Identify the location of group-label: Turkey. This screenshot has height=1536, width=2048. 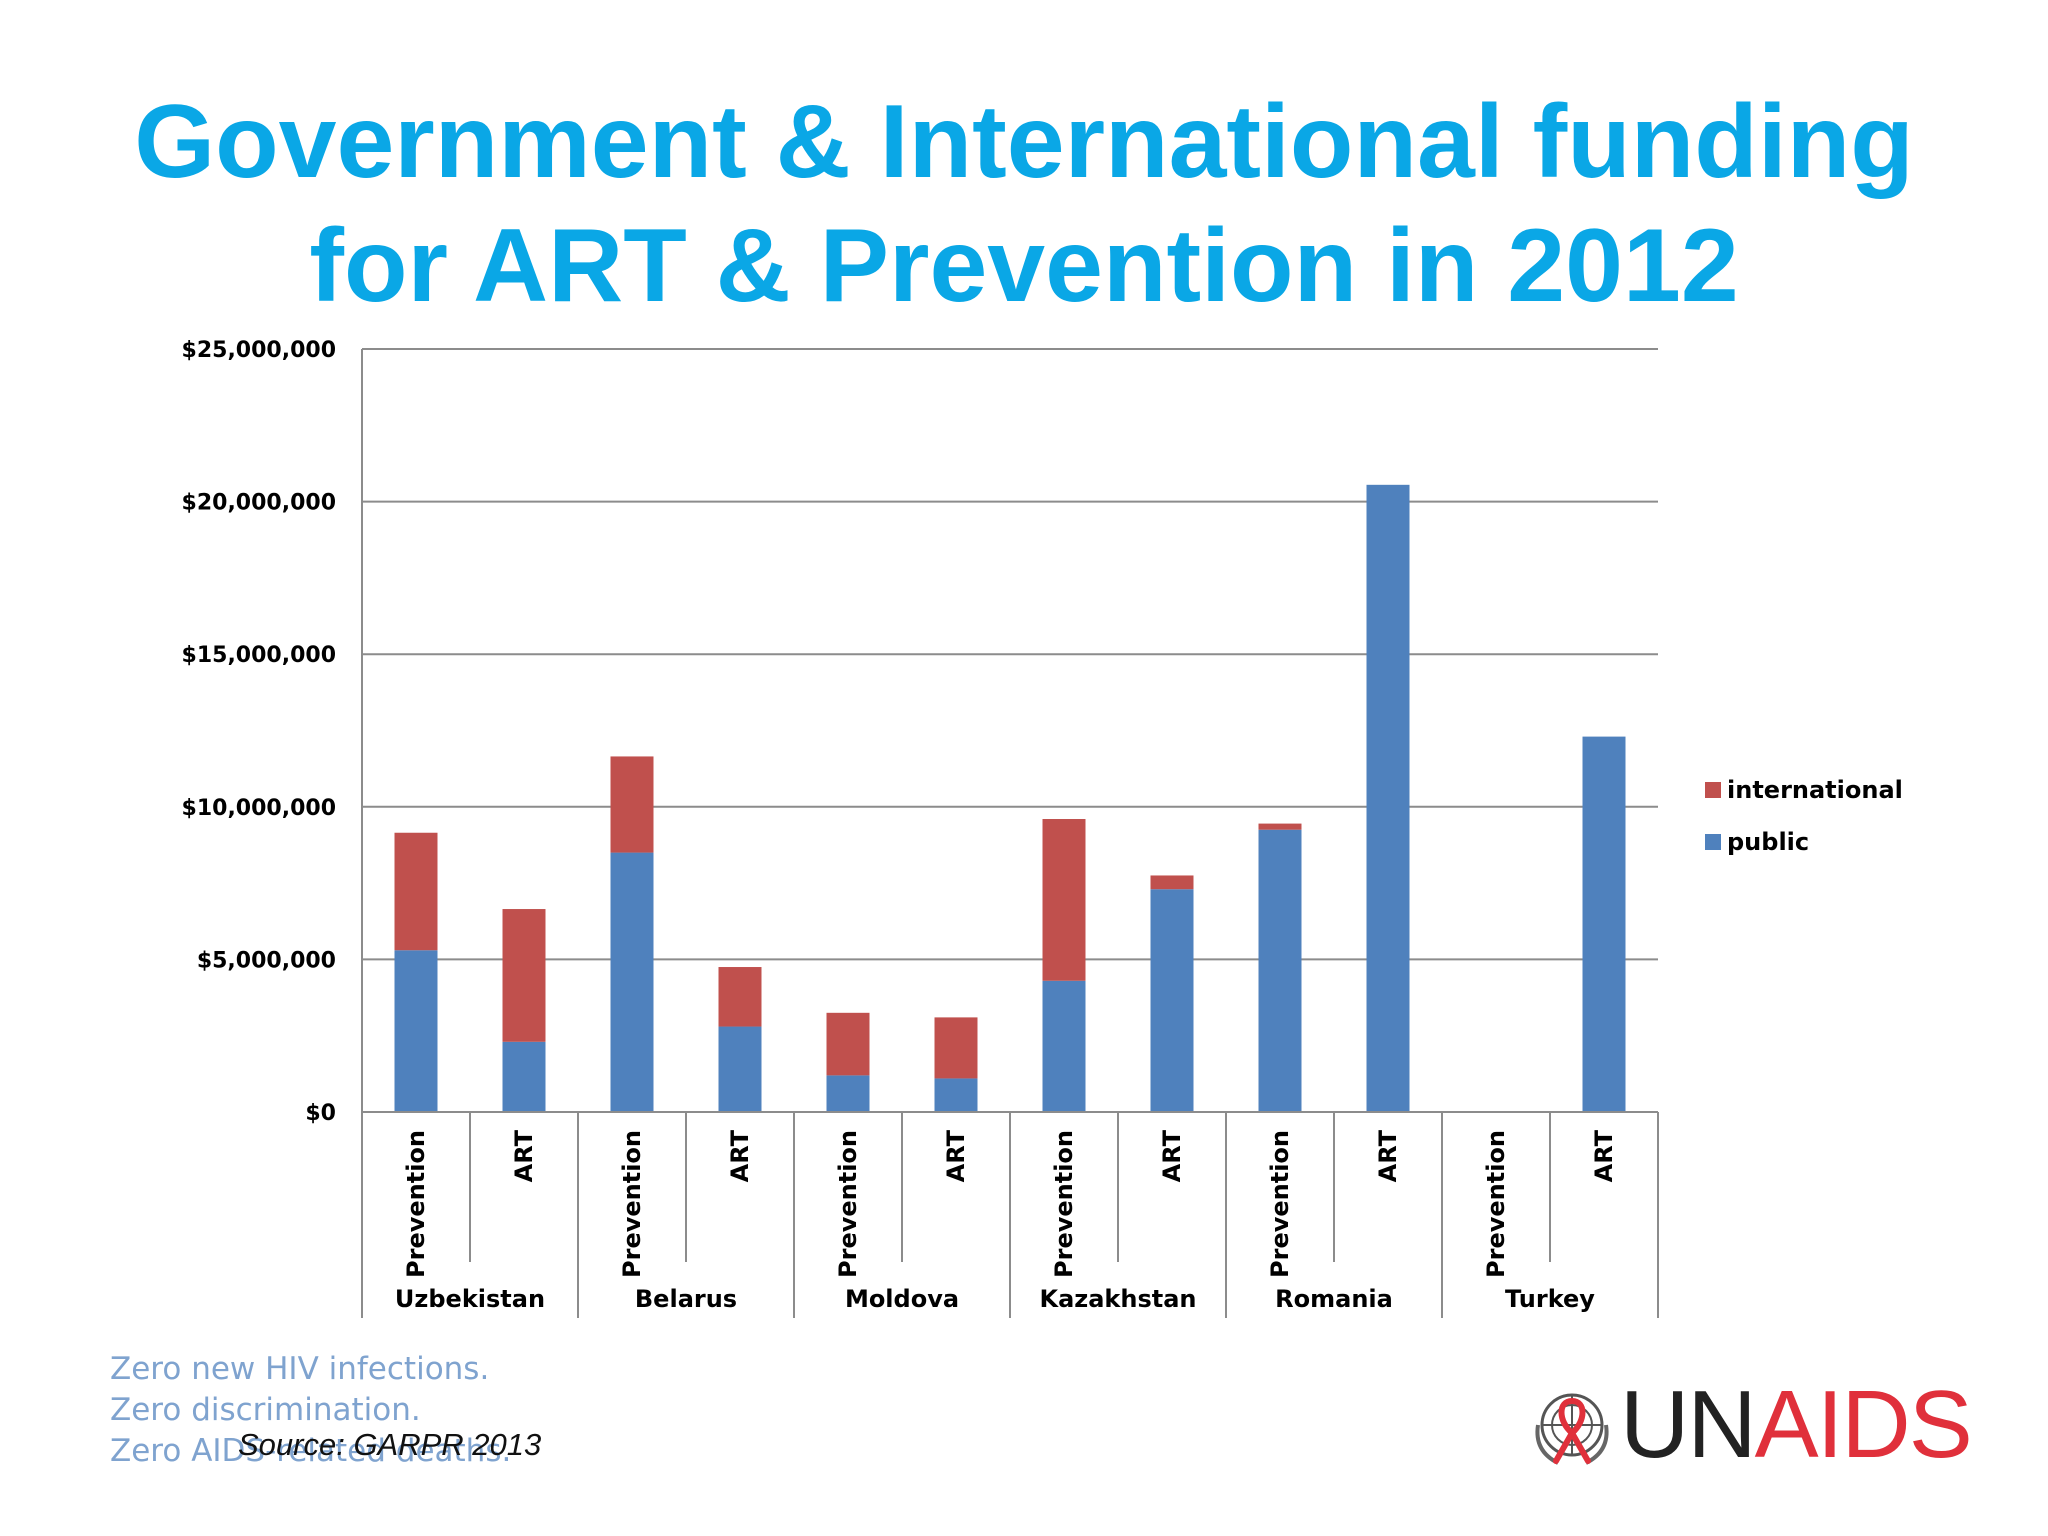
(1550, 1299).